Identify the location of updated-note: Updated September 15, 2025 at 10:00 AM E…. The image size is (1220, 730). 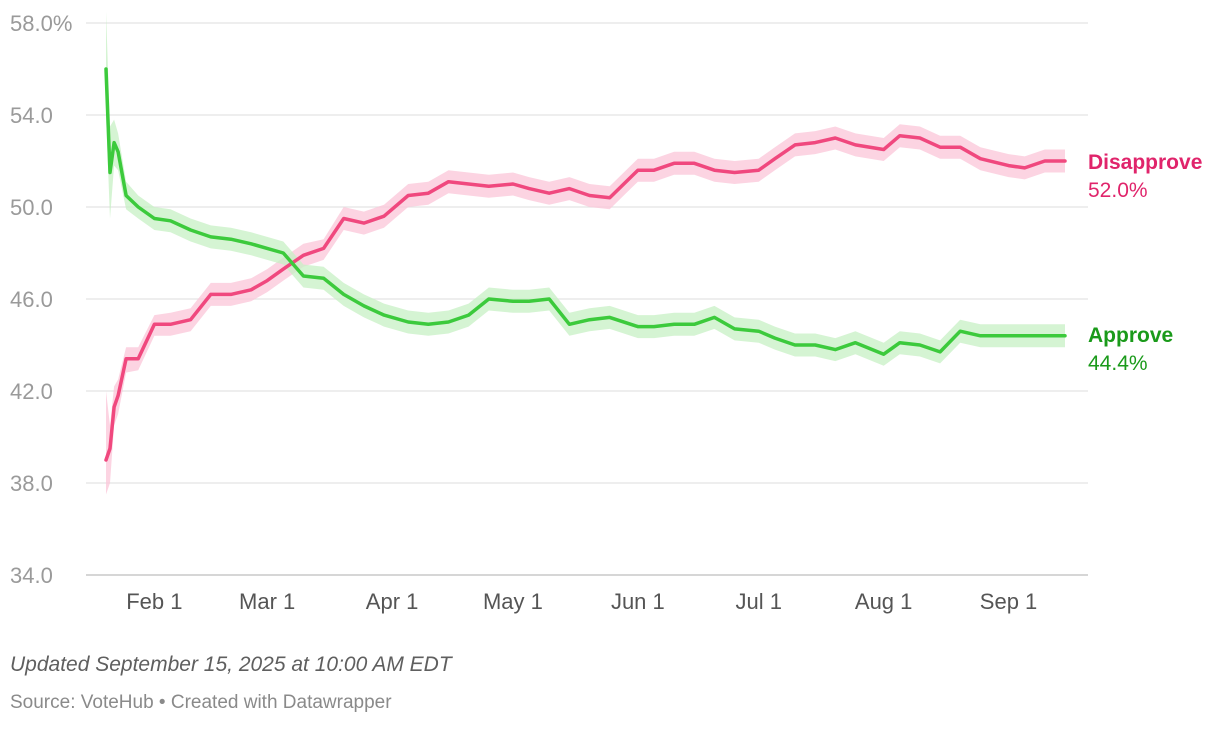
(231, 664).